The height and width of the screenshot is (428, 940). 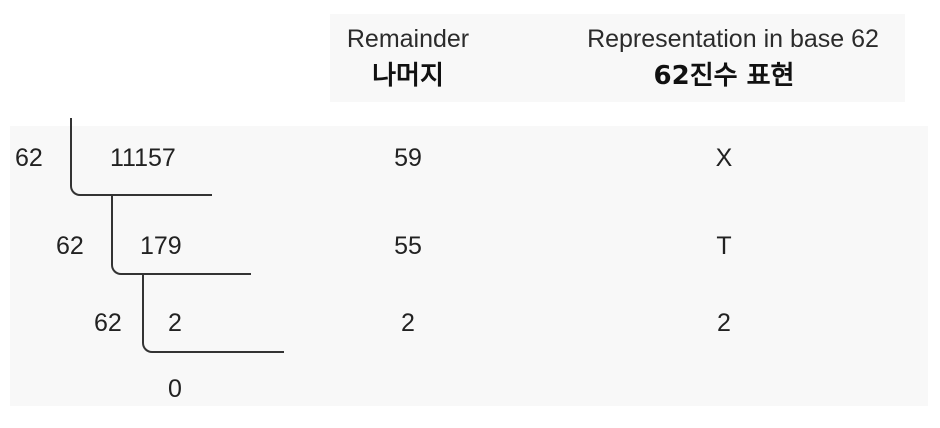 What do you see at coordinates (408, 246) in the screenshot?
I see `remainder-value: 55` at bounding box center [408, 246].